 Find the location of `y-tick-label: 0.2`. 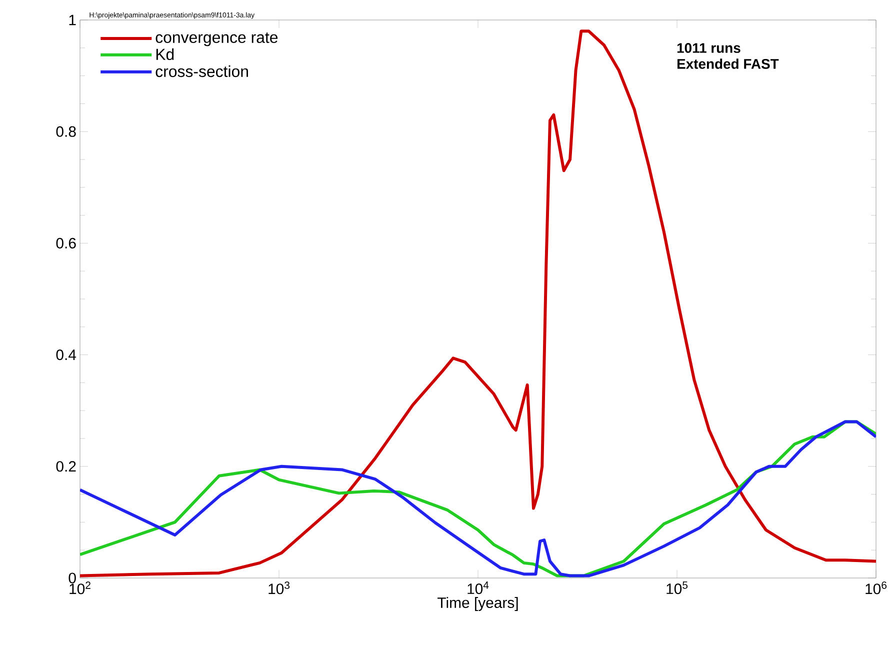

y-tick-label: 0.2 is located at coordinates (66, 466).